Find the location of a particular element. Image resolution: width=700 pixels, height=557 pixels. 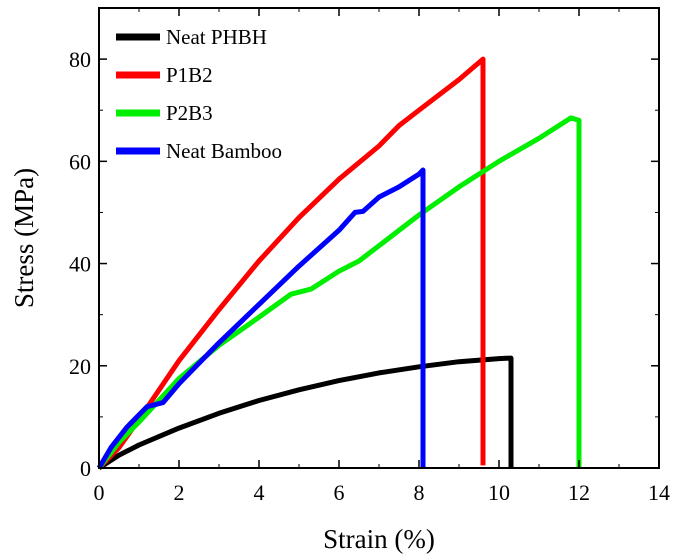

x-tick-label: 4 is located at coordinates (259, 492).